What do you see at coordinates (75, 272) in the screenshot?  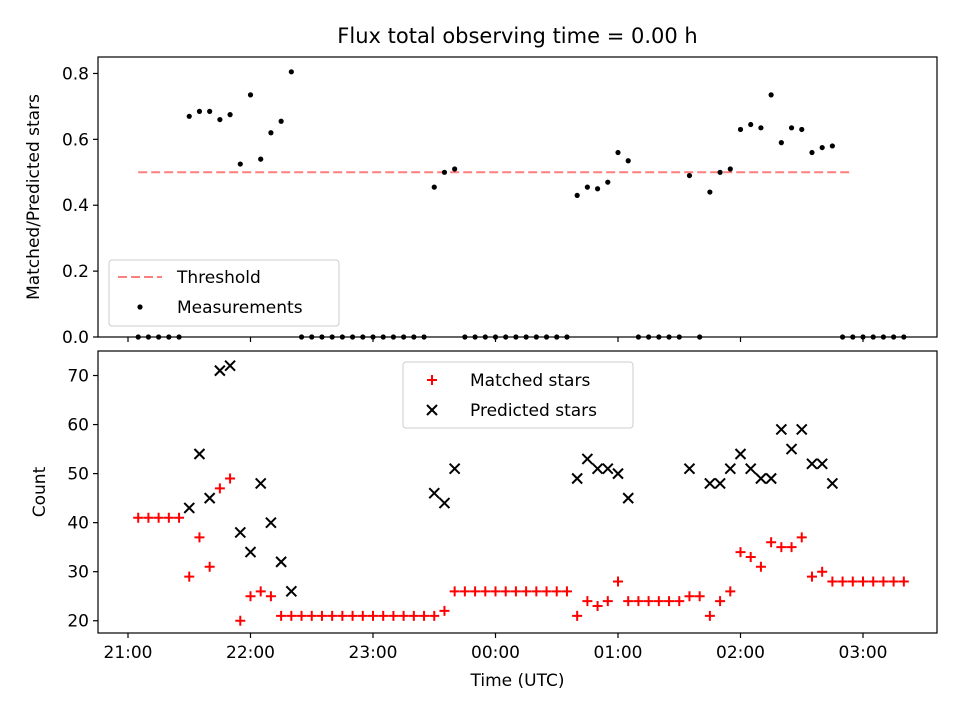 I see `y-tick-label: 0.2` at bounding box center [75, 272].